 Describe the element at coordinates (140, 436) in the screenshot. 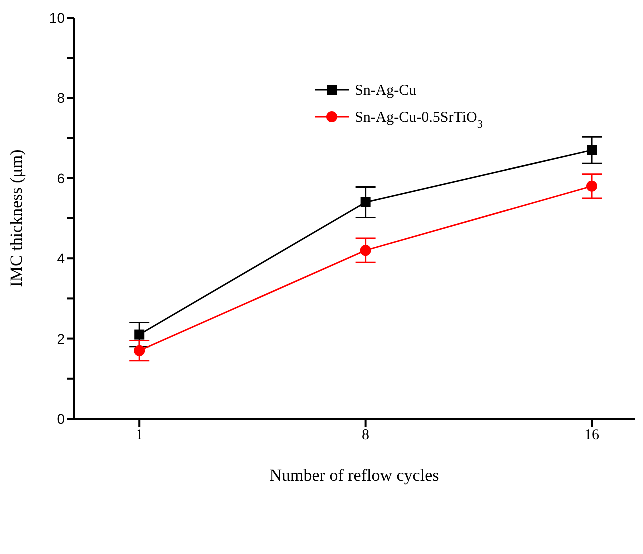

I see `x-tick-label: 1` at that location.